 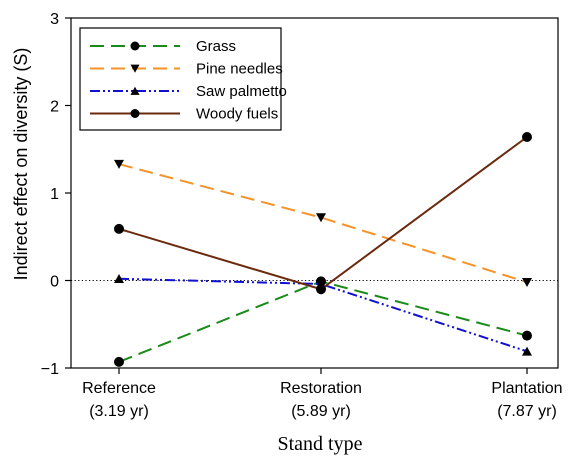 What do you see at coordinates (54, 282) in the screenshot?
I see `y-tick-label: 0` at bounding box center [54, 282].